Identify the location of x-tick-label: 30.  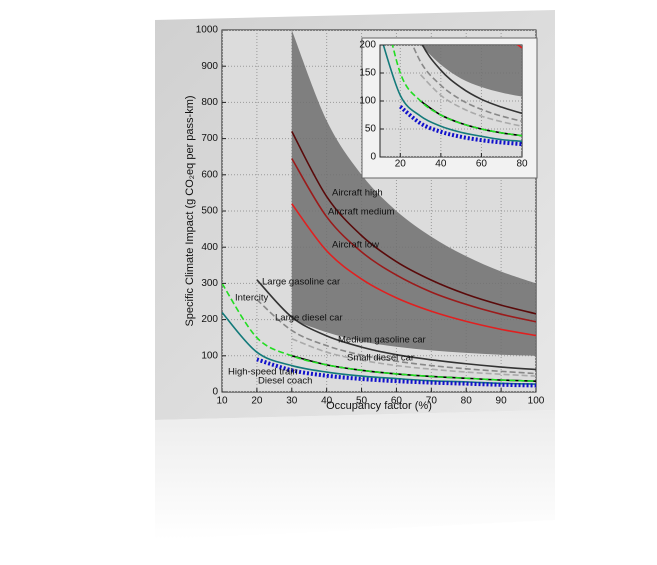
(292, 401).